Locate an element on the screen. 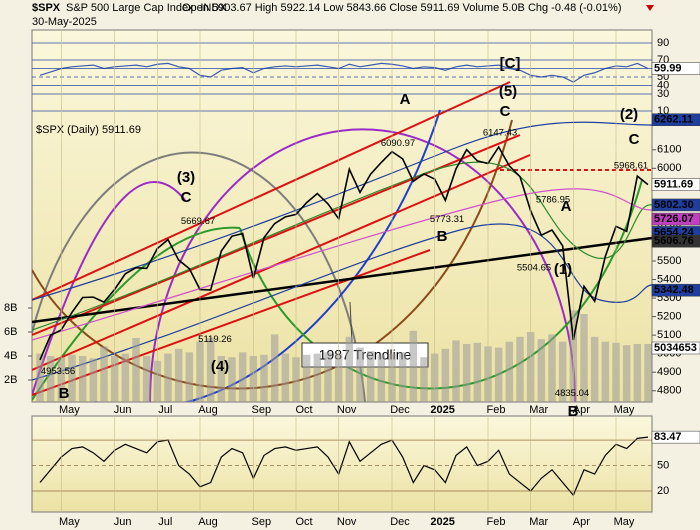 The height and width of the screenshot is (530, 700). y-tick-label: 40 is located at coordinates (663, 85).